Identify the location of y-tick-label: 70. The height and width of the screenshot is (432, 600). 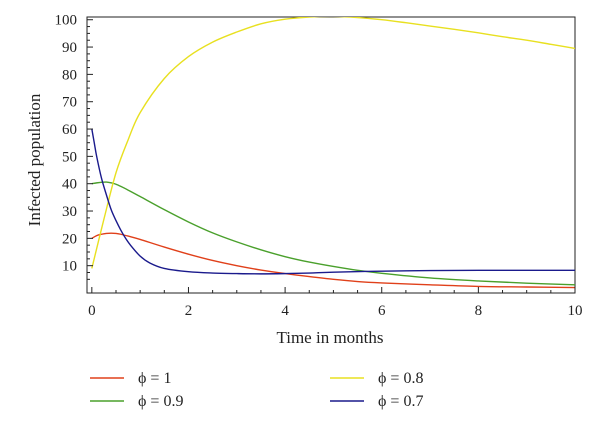
(69, 103).